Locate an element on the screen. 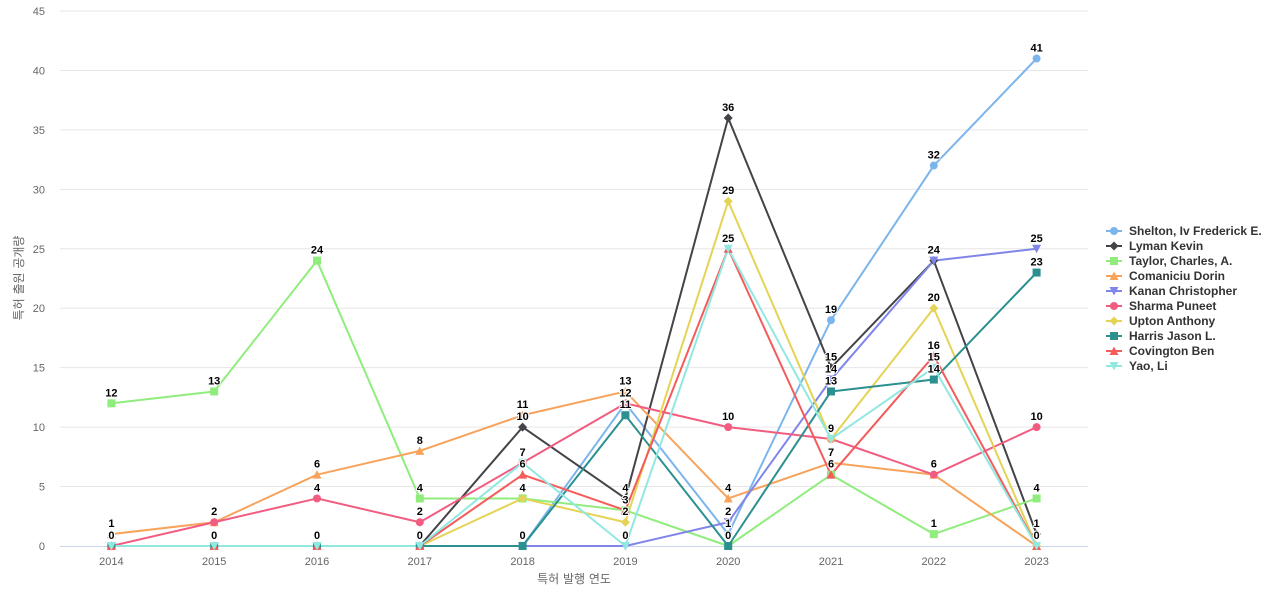  x-tick-label: 2015 is located at coordinates (214, 562).